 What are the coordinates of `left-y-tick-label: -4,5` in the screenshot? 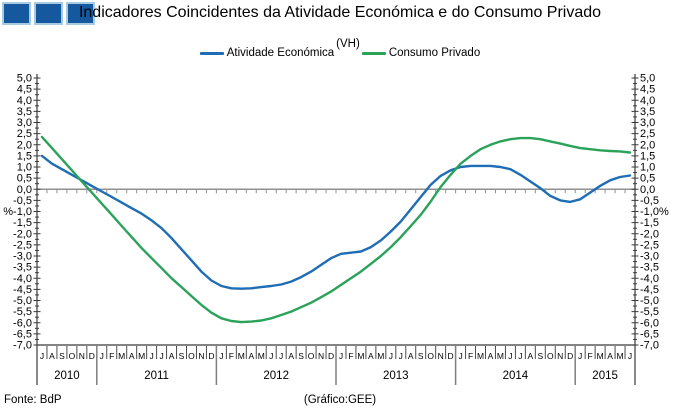 It's located at (22, 290).